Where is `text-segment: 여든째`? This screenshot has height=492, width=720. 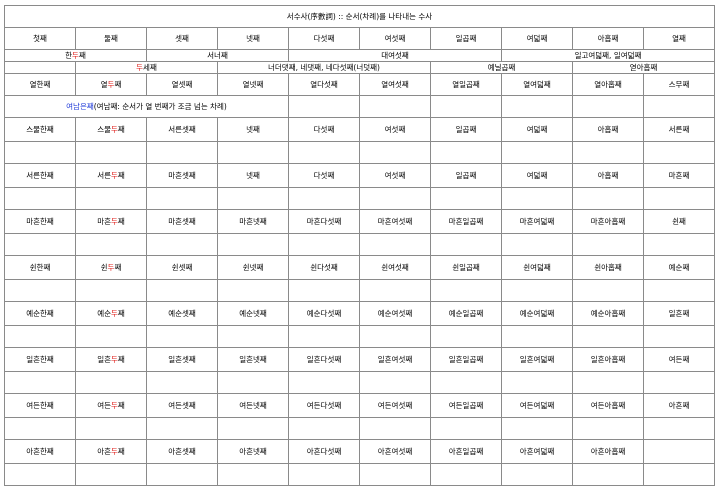
text-segment: 여든째 is located at coordinates (679, 359).